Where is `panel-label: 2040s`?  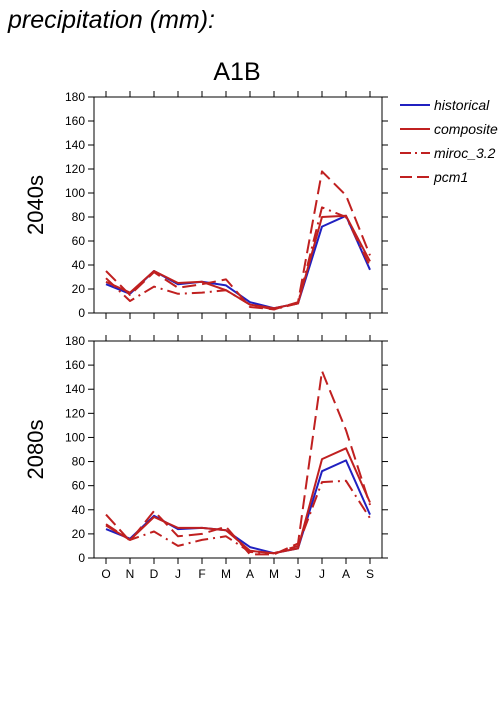 panel-label: 2040s is located at coordinates (35, 205).